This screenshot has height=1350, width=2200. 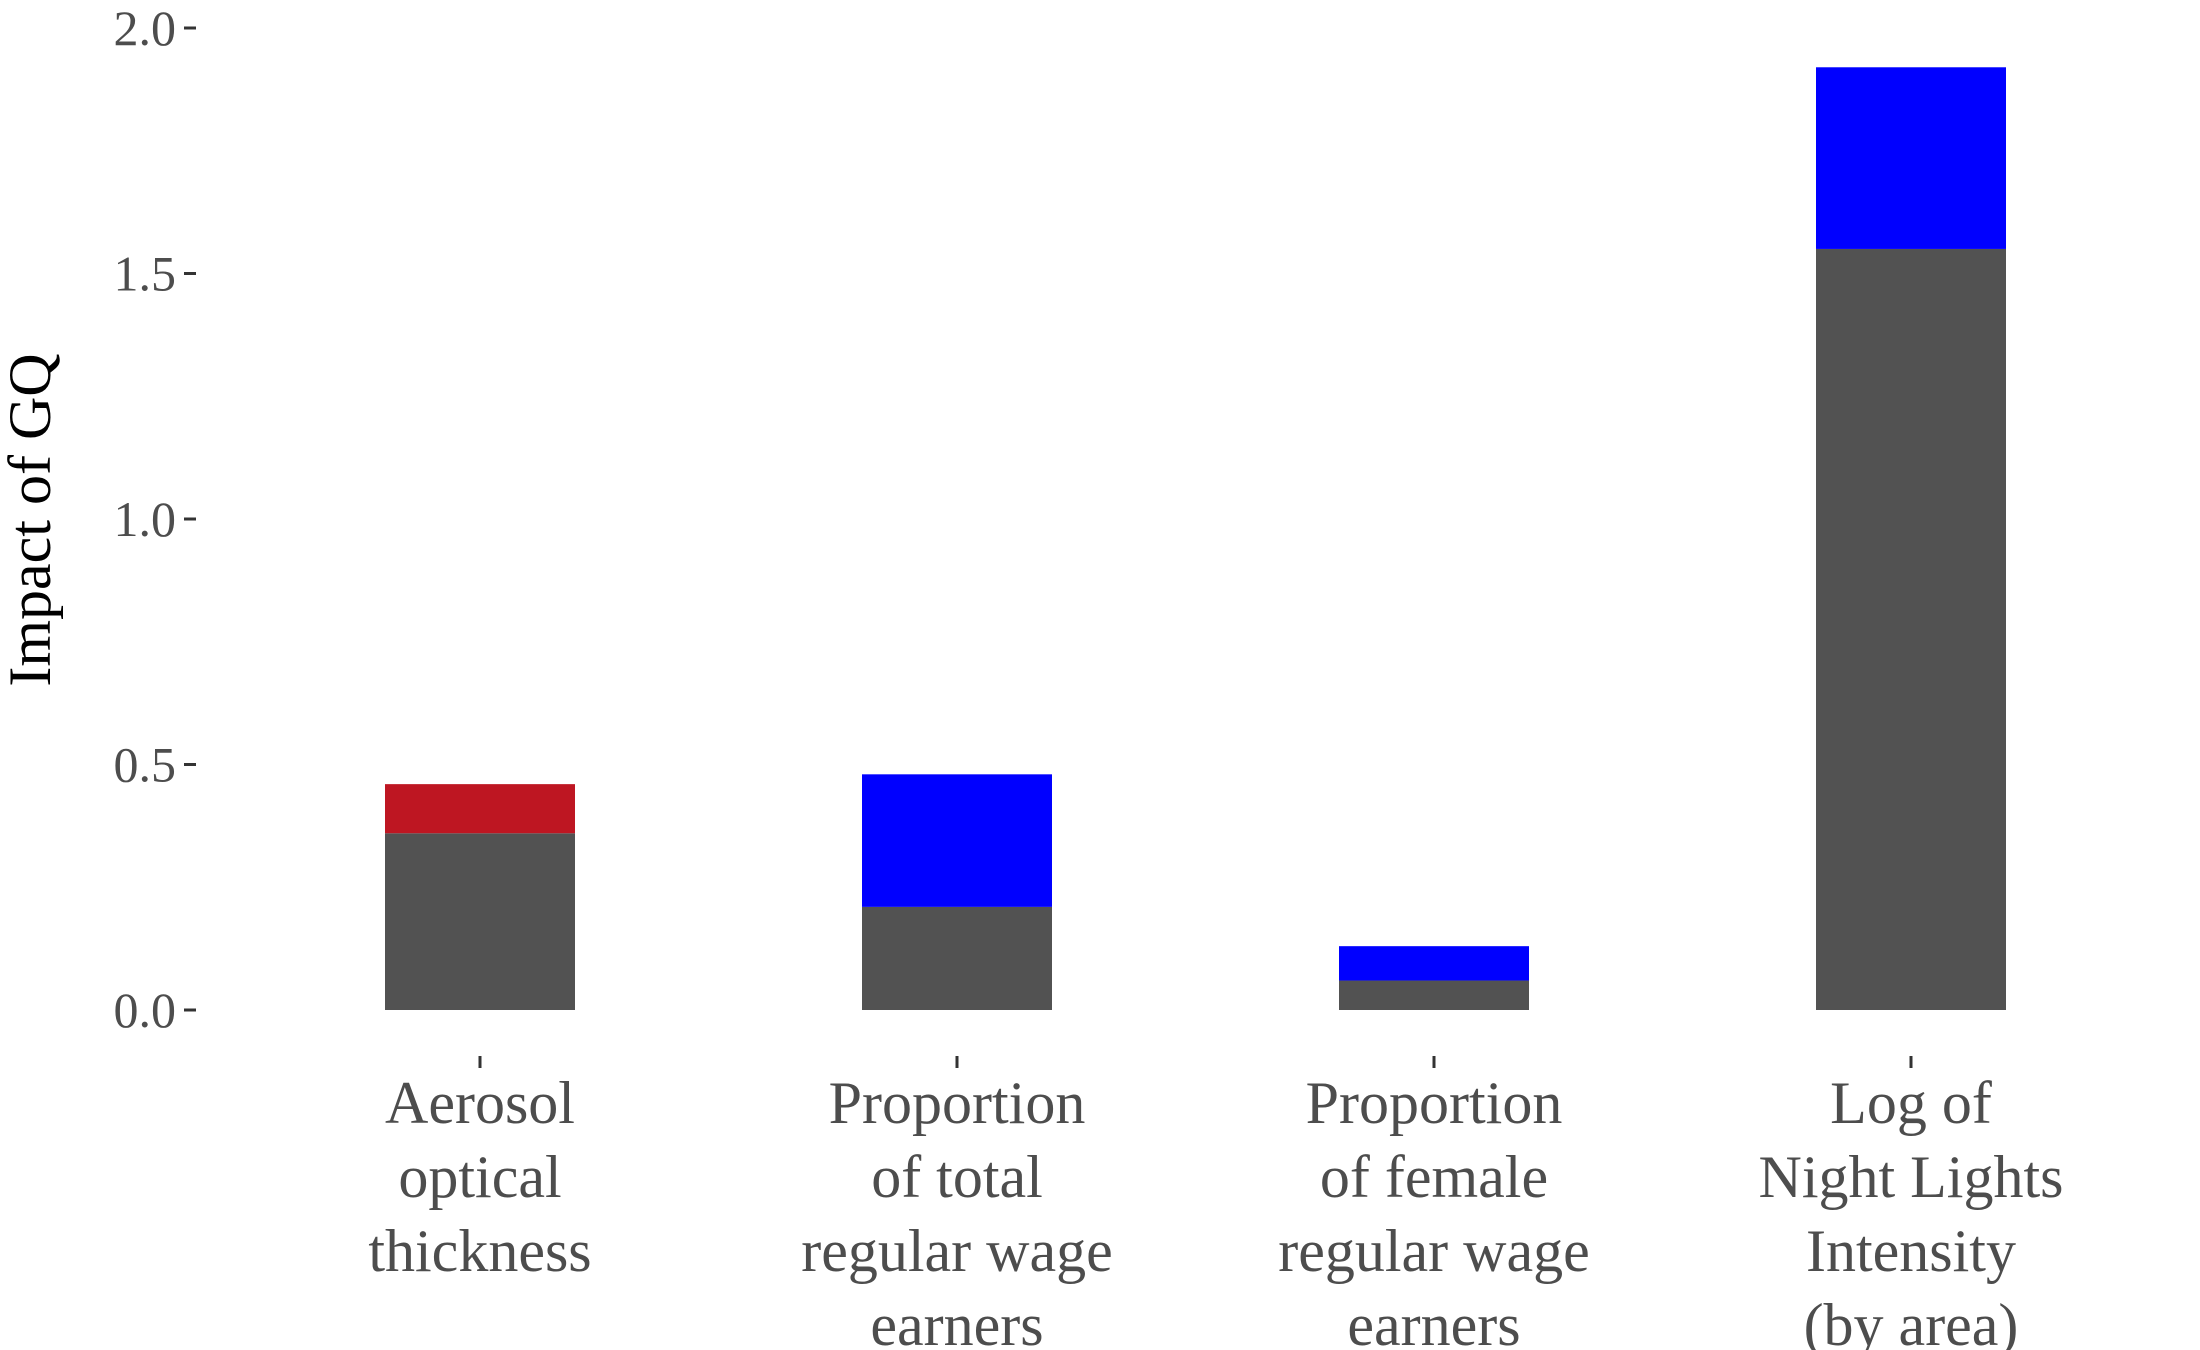 I want to click on x-tick-label-line: Aerosol, so click(x=480, y=1103).